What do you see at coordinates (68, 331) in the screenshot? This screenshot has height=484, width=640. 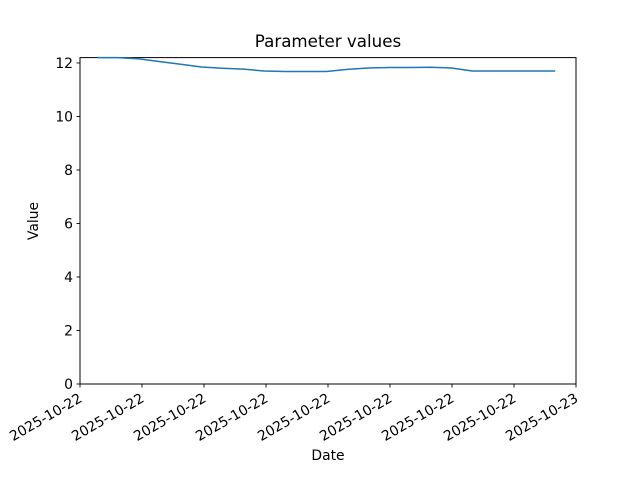 I see `y-tick-label: 2` at bounding box center [68, 331].